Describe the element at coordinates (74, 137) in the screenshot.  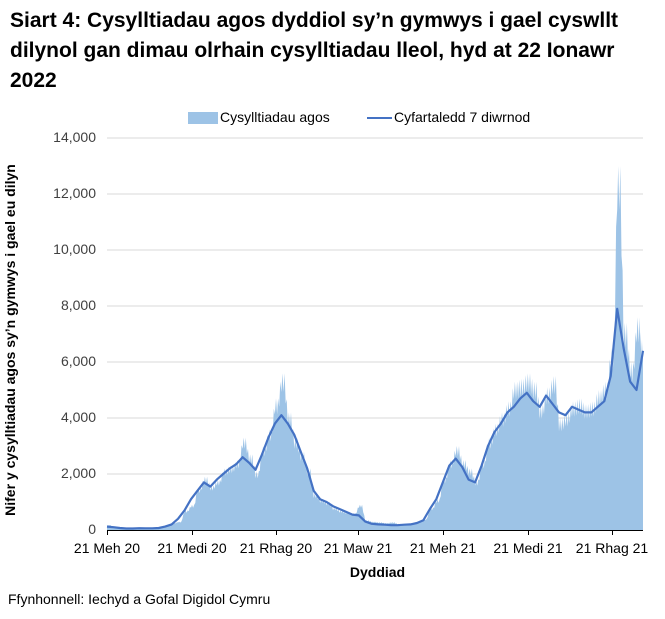
I see `y-tick-14000: 14,000` at that location.